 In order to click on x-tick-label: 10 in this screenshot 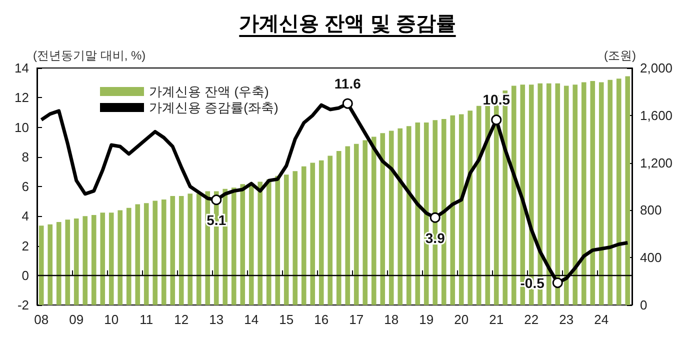, I will do `click(111, 319)`.